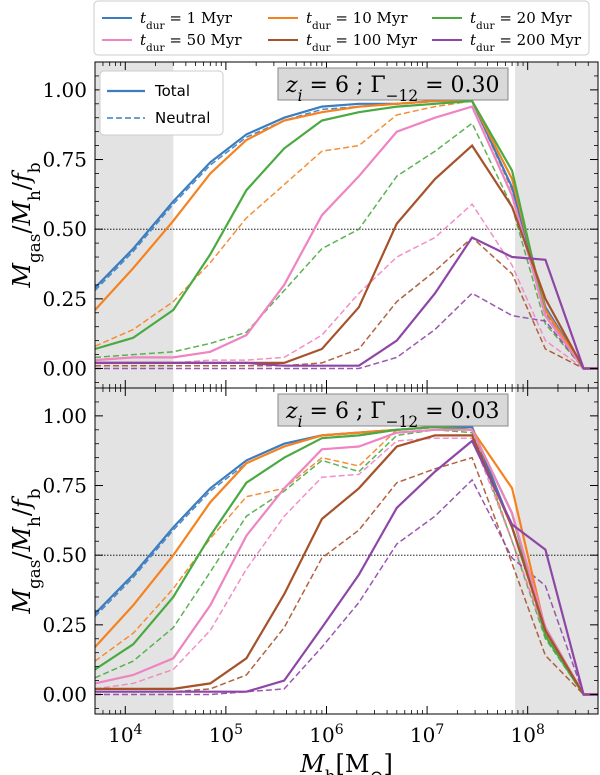  What do you see at coordinates (182, 118) in the screenshot?
I see `neutral-label: Neutral` at bounding box center [182, 118].